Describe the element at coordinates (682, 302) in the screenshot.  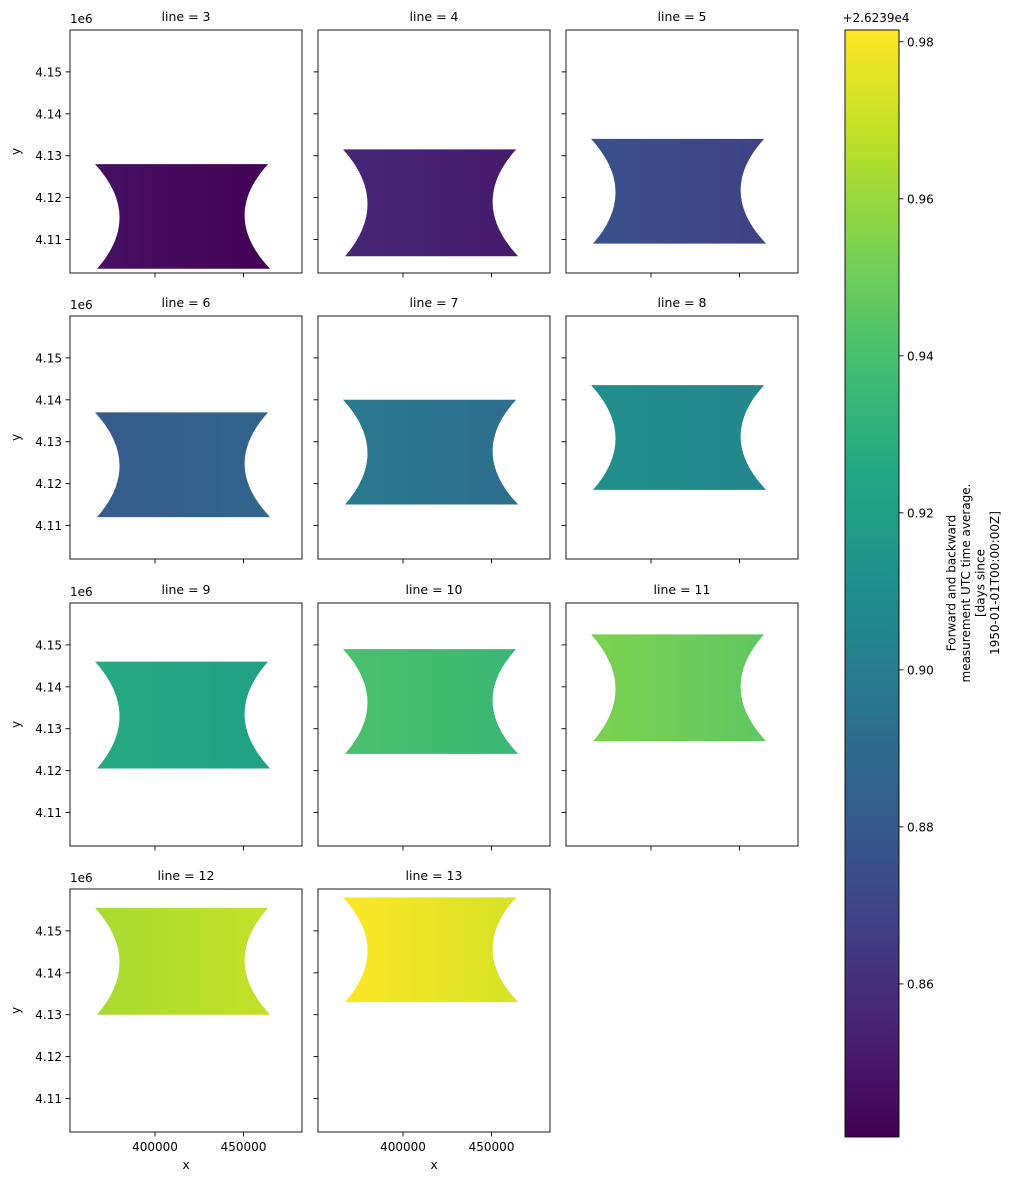
I see `panel-title: line = 8` at that location.